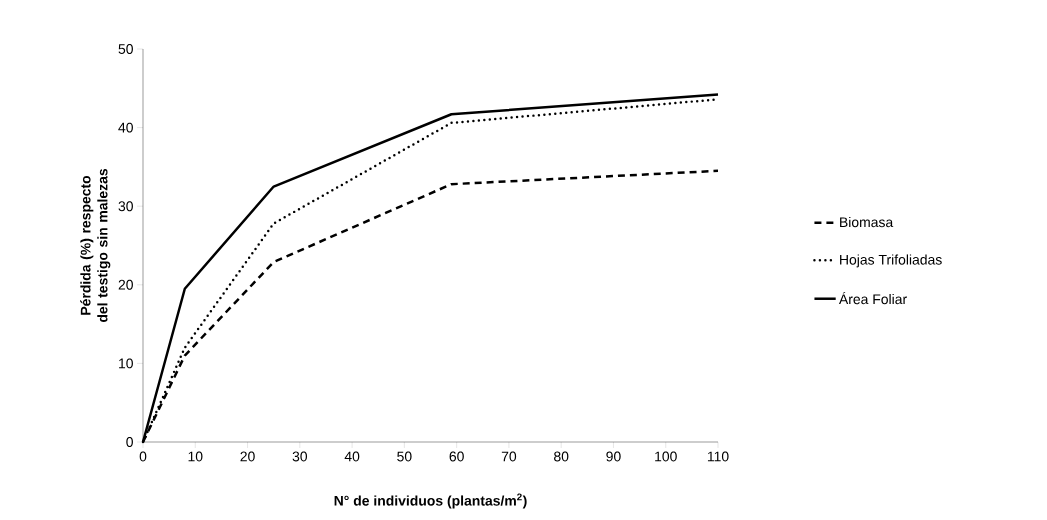  What do you see at coordinates (125, 206) in the screenshot?
I see `y-tick-label: 30` at bounding box center [125, 206].